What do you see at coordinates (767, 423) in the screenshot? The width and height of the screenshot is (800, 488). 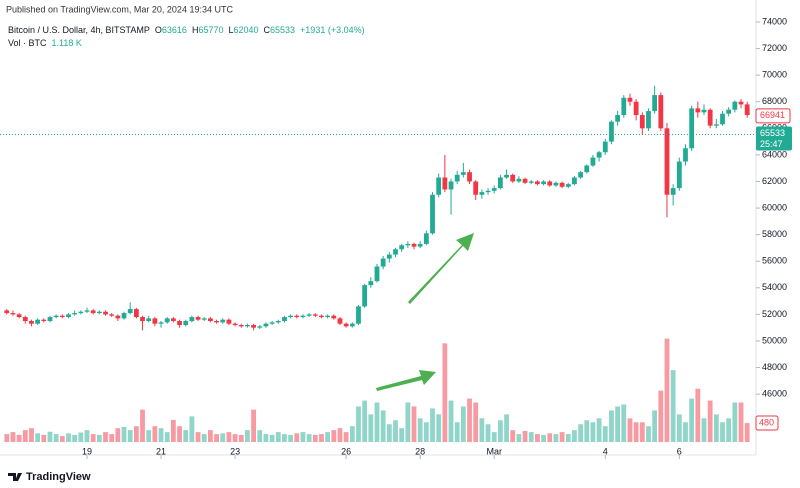 I see `volume-tag` at bounding box center [767, 423].